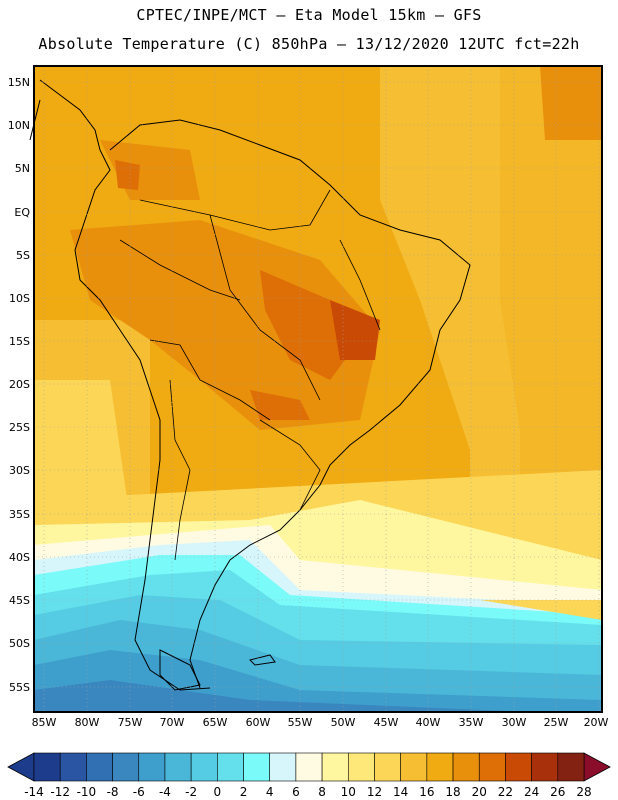 The image size is (618, 800). What do you see at coordinates (87, 792) in the screenshot?
I see `colorbar-label: -10` at bounding box center [87, 792].